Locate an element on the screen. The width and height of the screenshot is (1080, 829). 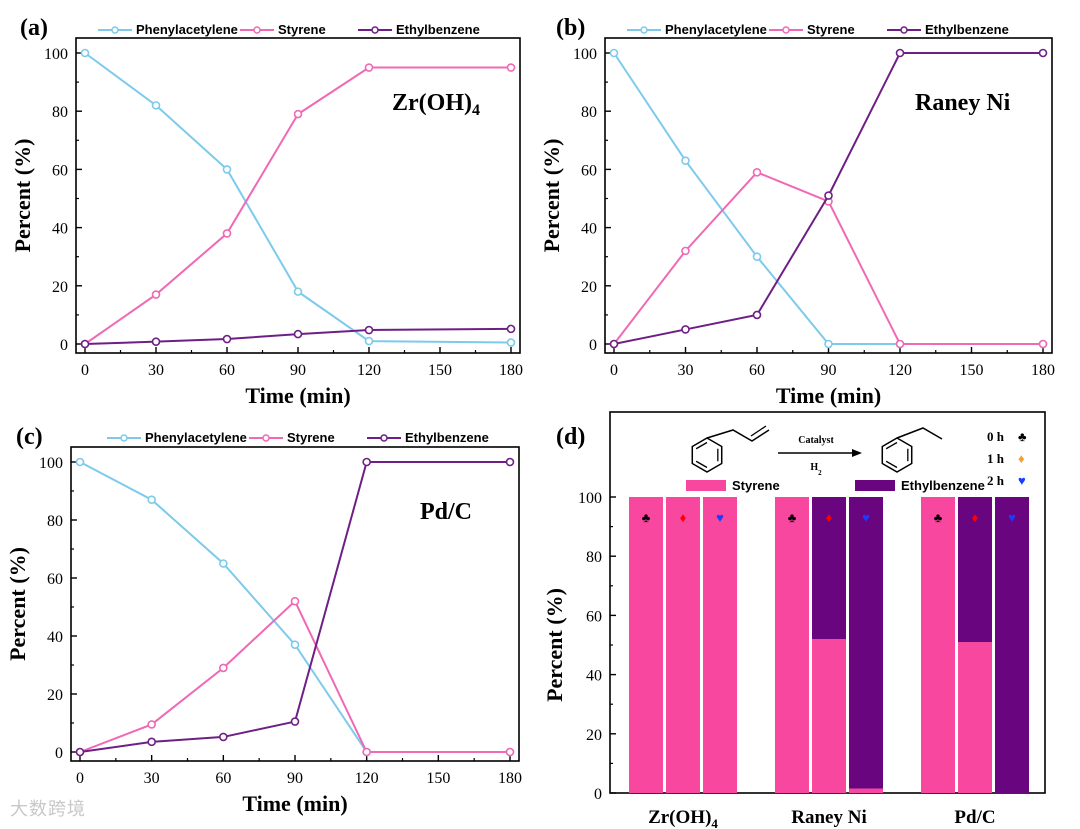
time-legend-label: 2 h is located at coordinates (996, 480).